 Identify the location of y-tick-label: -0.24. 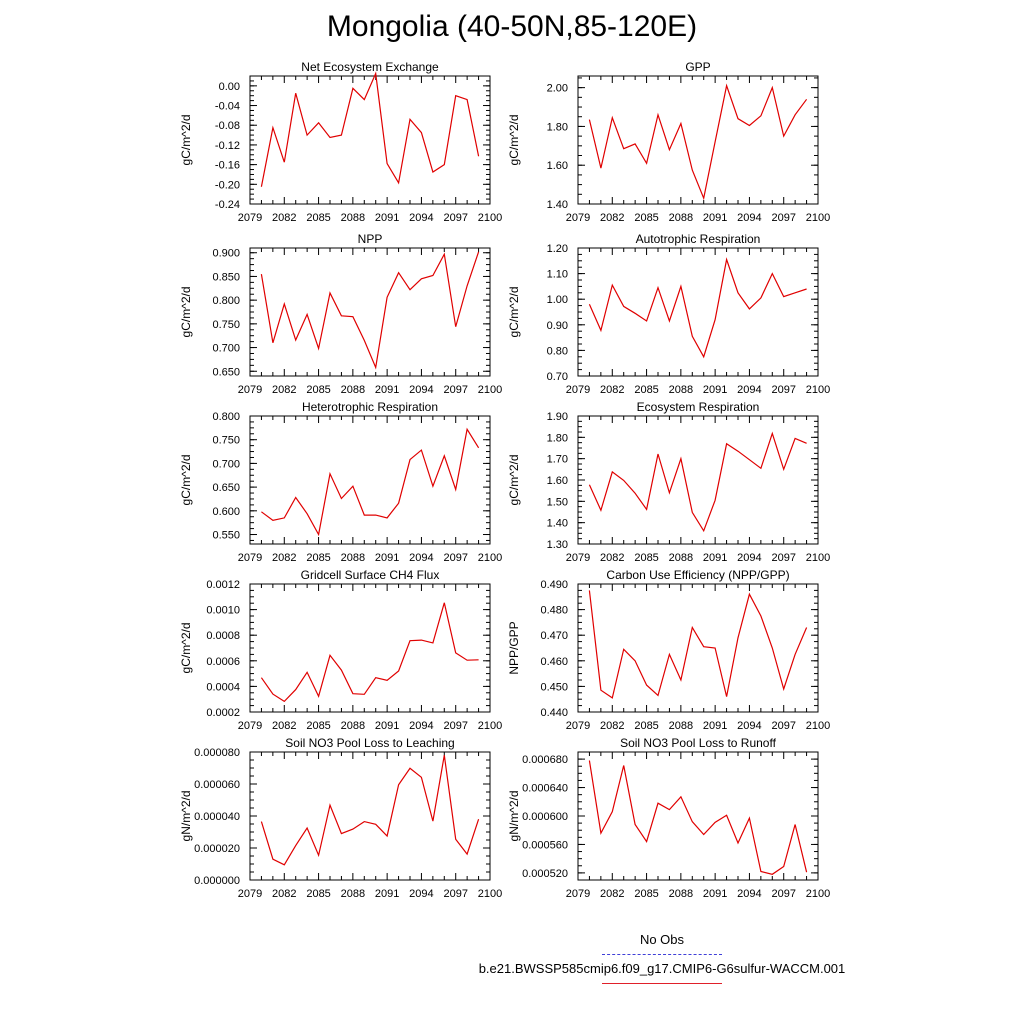
(227, 205).